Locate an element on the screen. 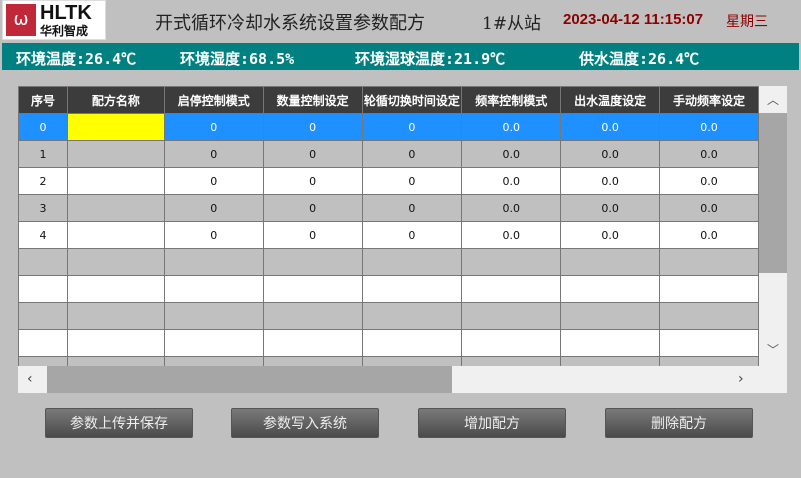 The width and height of the screenshot is (801, 478). horizontal-scrollbar: ‹ › is located at coordinates (402, 379).